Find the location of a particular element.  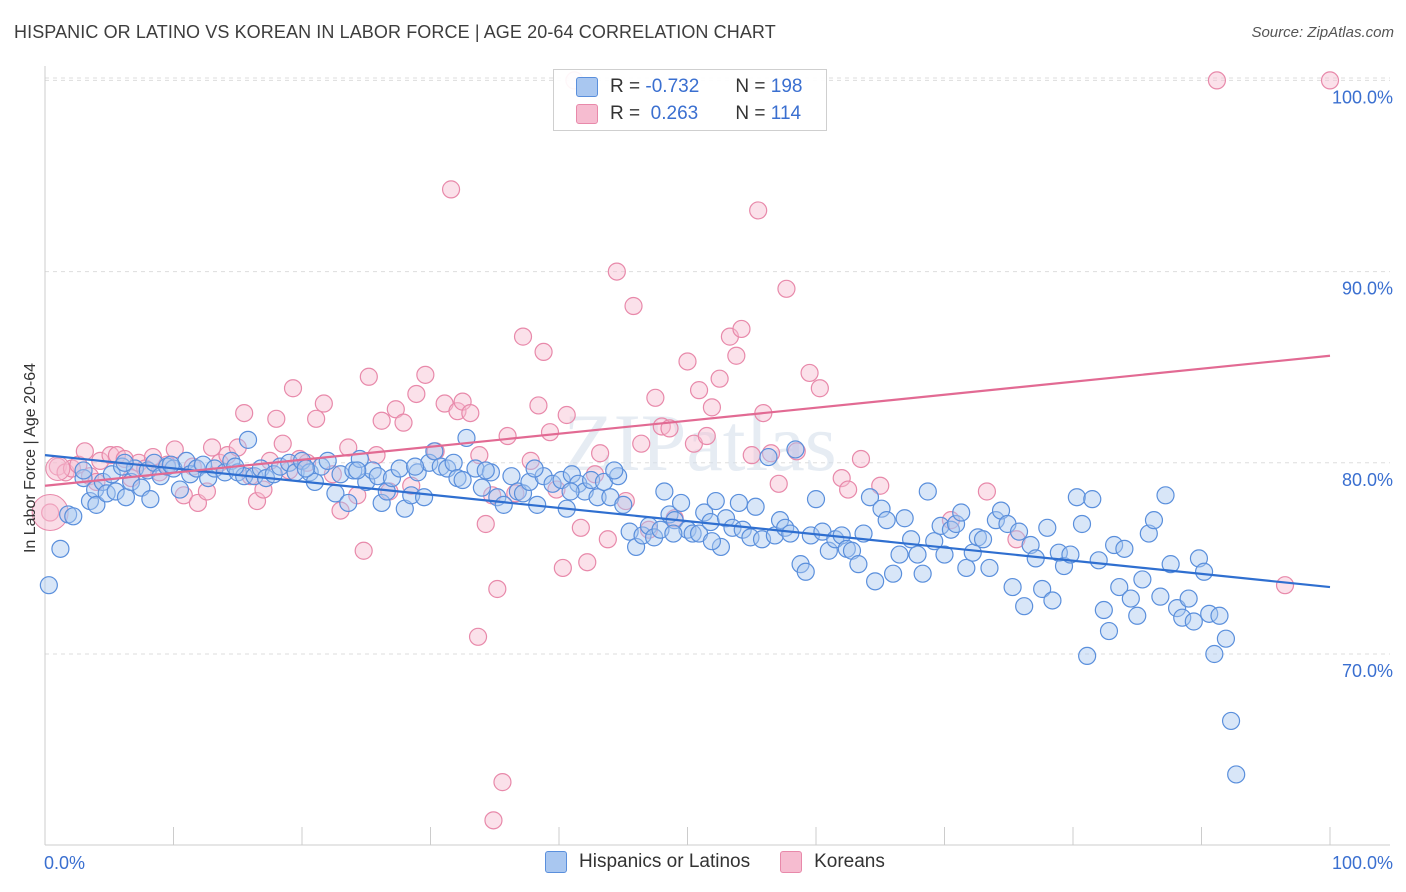

y-tick-labels: 70.0% 80.0% 90.0% 100.0% is located at coordinates (1362, 384).